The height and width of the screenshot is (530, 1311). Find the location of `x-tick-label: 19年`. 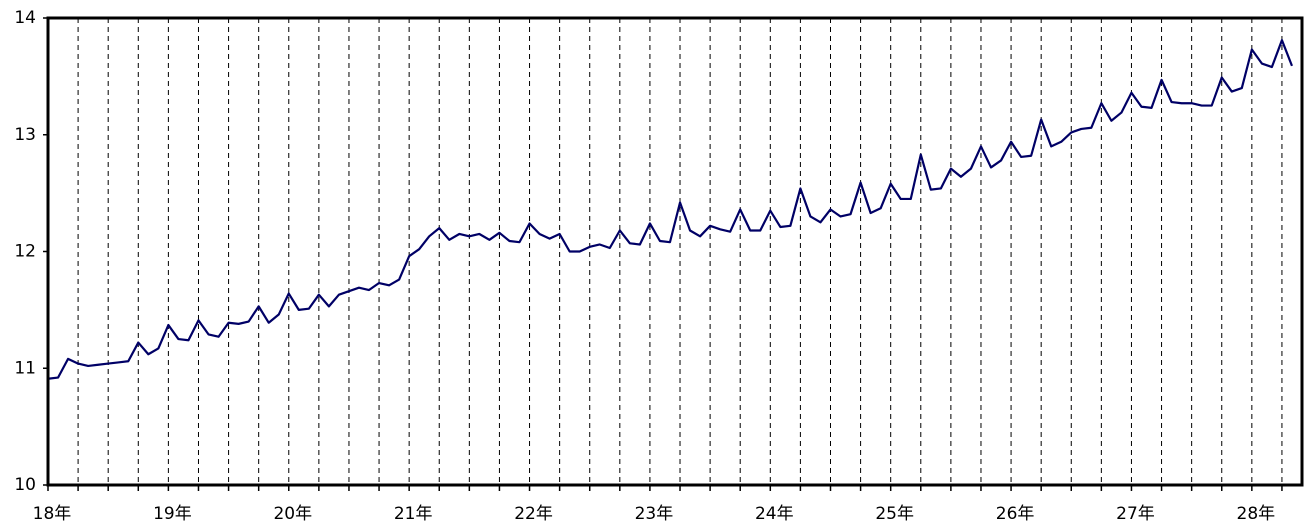

x-tick-label: 19年 is located at coordinates (172, 514).